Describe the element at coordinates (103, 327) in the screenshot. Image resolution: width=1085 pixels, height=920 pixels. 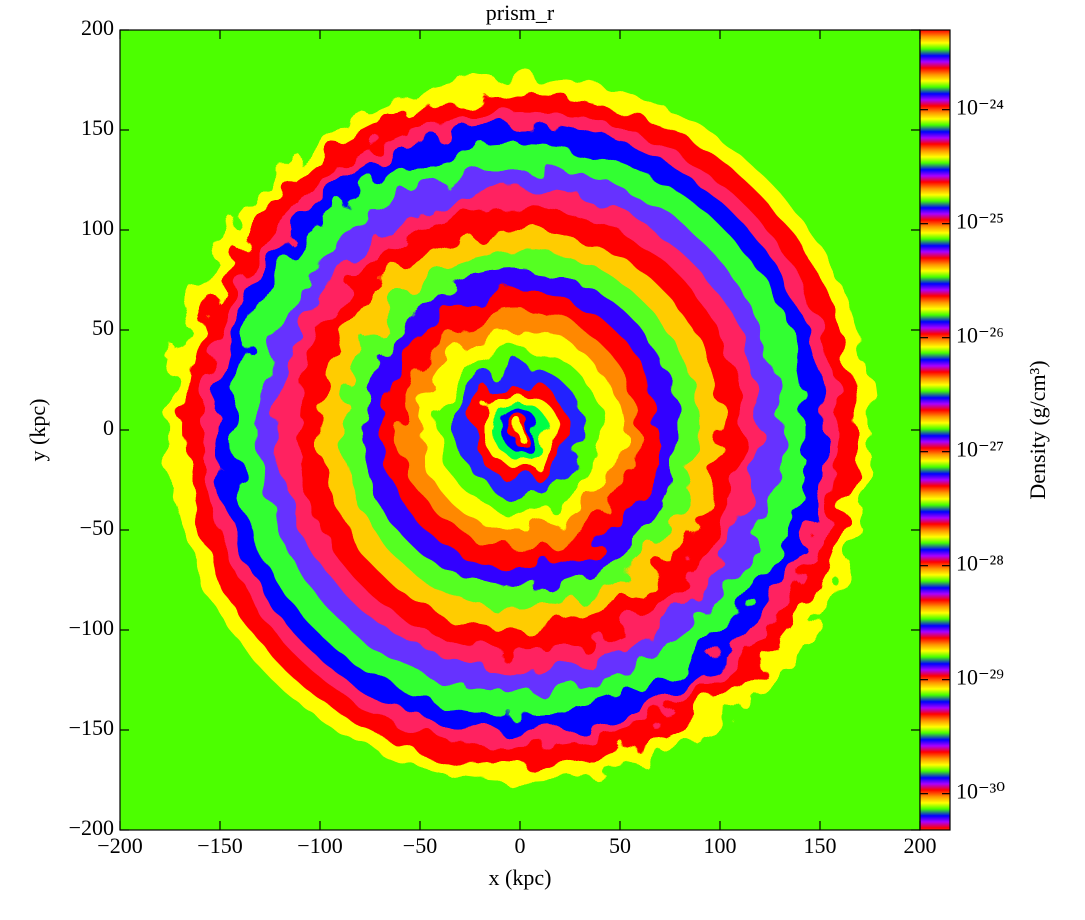
I see `y-tick-label: 50` at that location.